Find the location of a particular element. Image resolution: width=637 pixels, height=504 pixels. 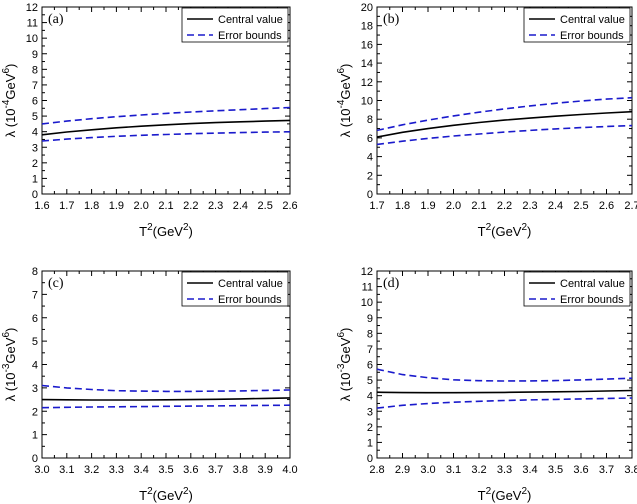

panel-label: (d) is located at coordinates (391, 283).